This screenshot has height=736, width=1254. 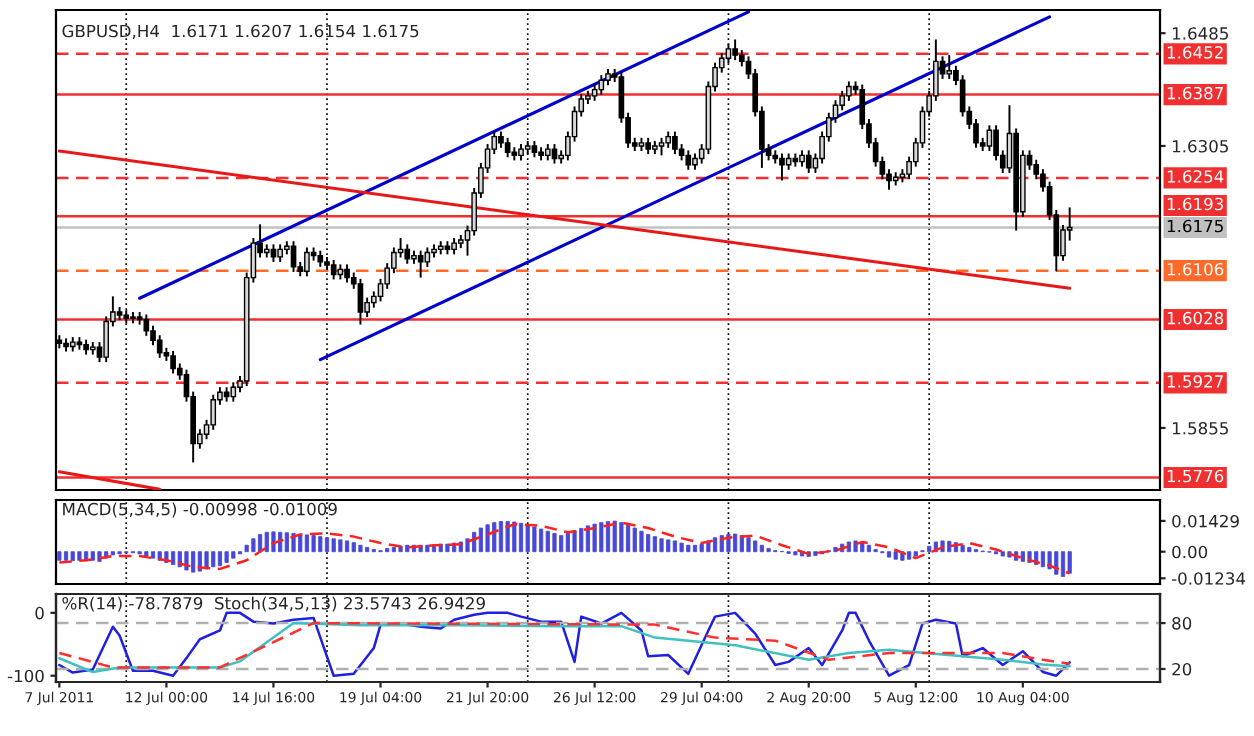 What do you see at coordinates (1195, 93) in the screenshot?
I see `ref-line-label: 1.6387` at bounding box center [1195, 93].